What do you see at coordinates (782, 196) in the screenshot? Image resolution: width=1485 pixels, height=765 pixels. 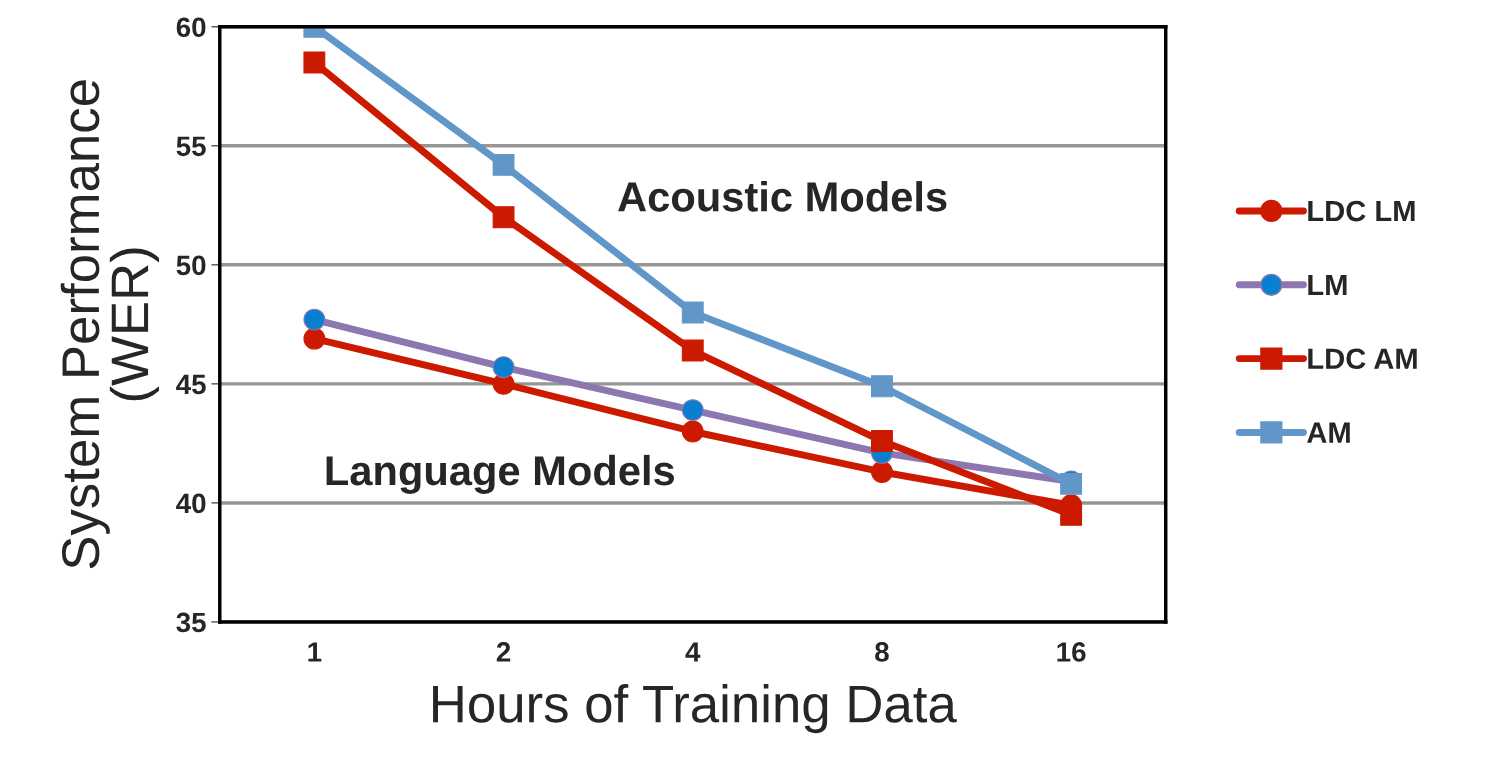 I see `annotation: Acoustic Models` at bounding box center [782, 196].